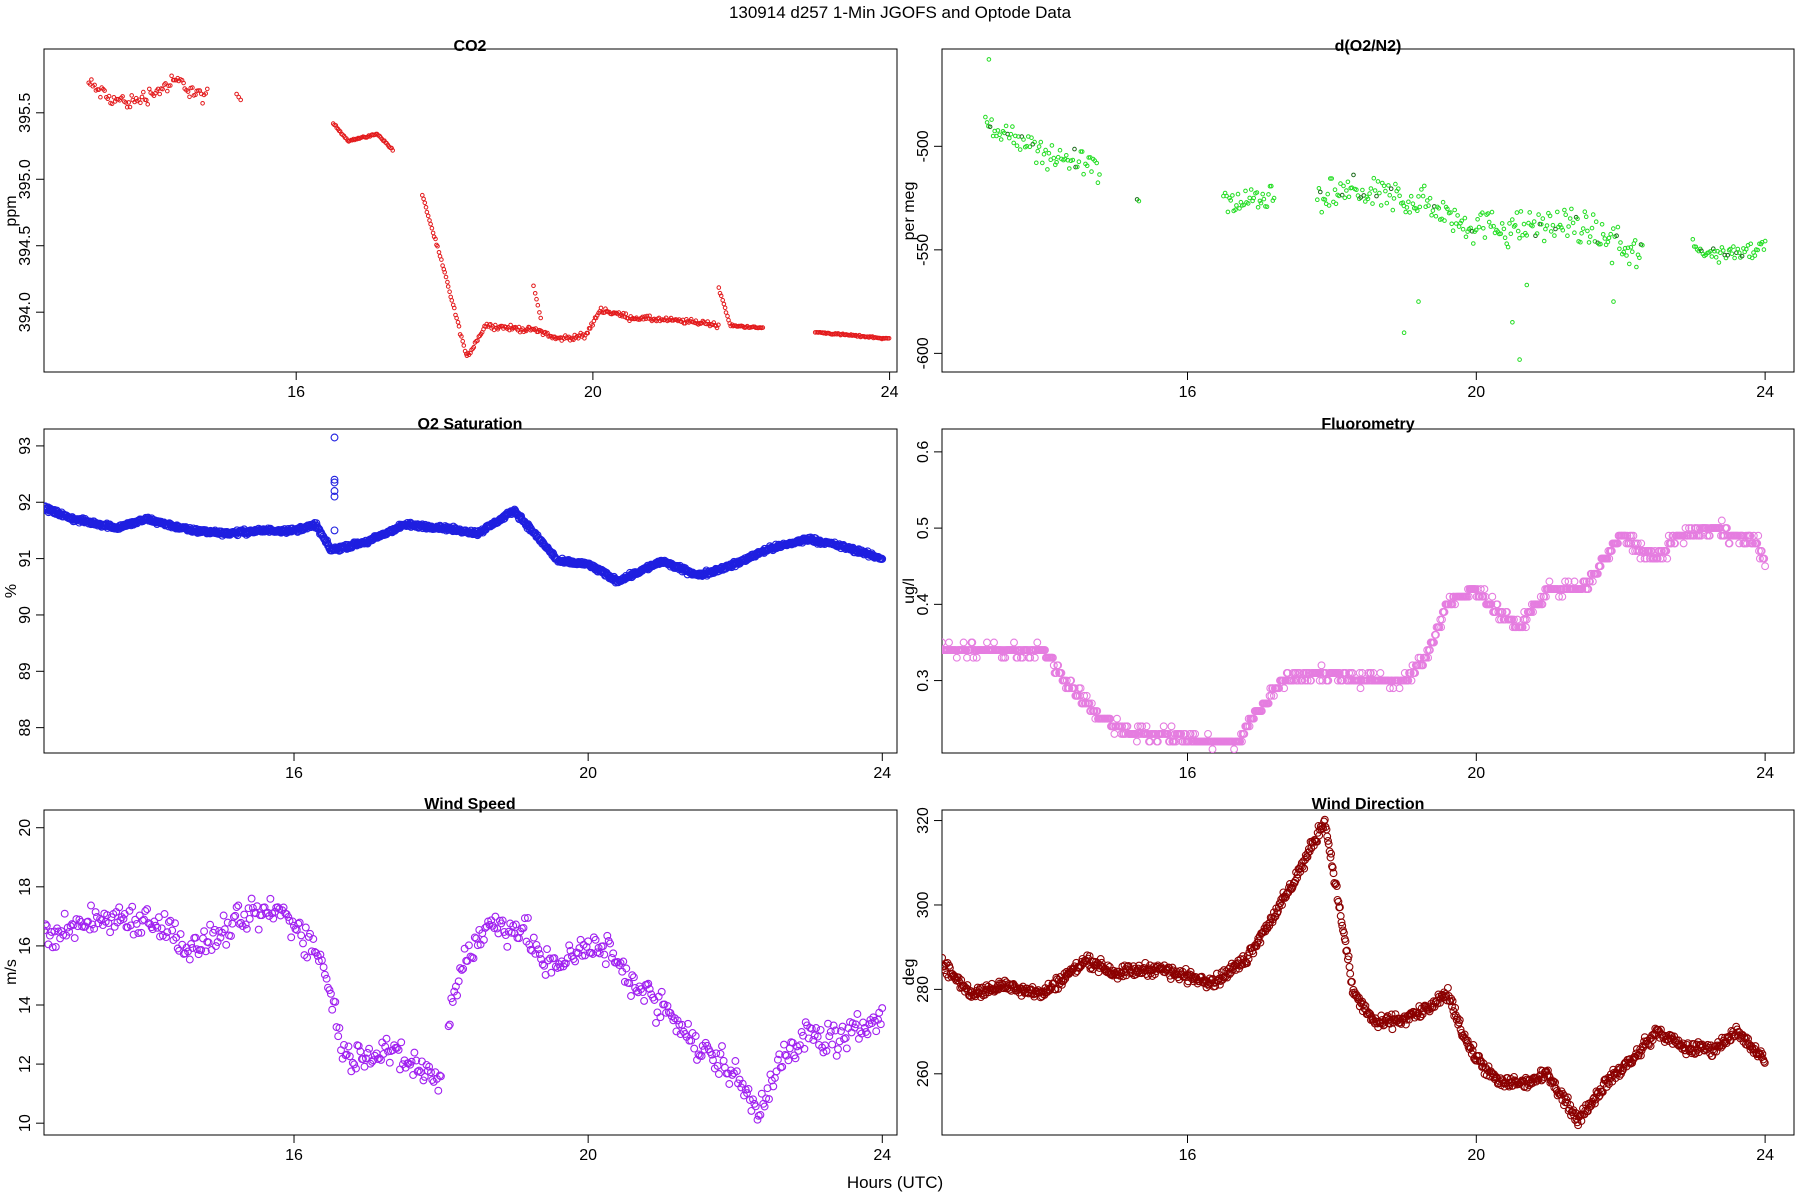  What do you see at coordinates (25, 179) in the screenshot?
I see `y-tick-label: 395.0` at bounding box center [25, 179].